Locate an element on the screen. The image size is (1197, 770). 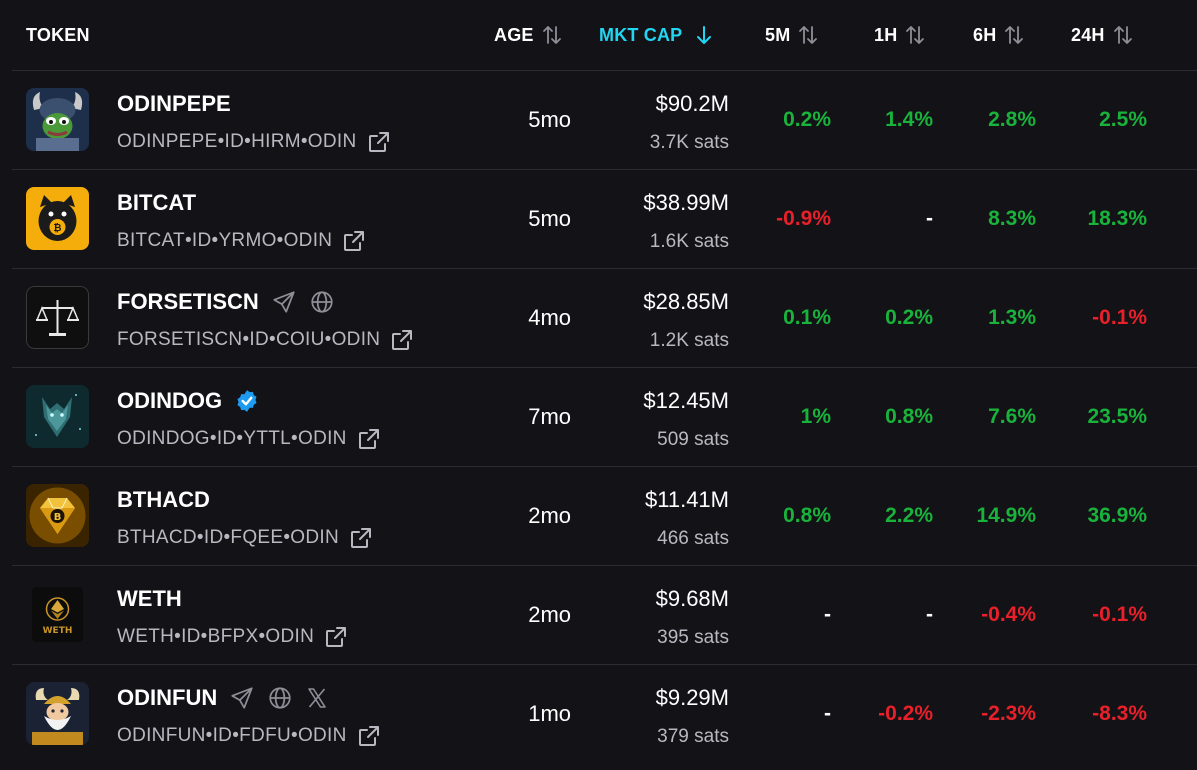
token-name: BTHACD is located at coordinates (163, 499).